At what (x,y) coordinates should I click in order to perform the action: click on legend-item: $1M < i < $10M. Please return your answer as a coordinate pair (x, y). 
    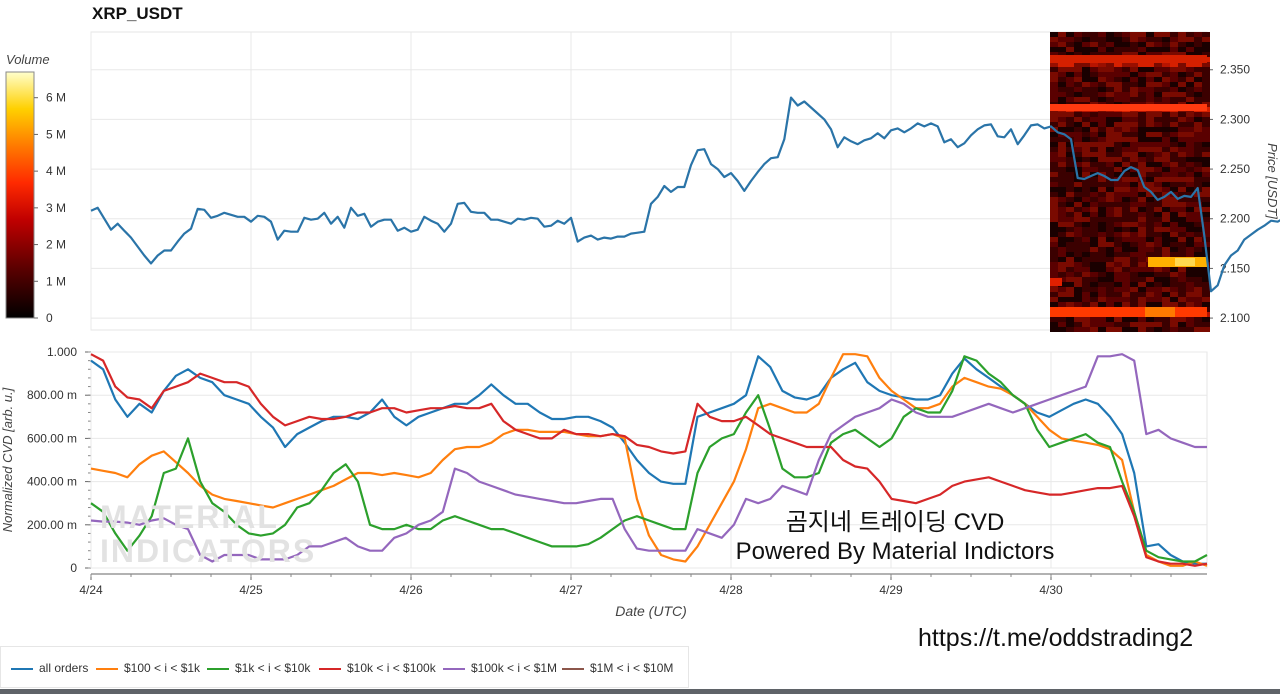
    Looking at the image, I should click on (617, 668).